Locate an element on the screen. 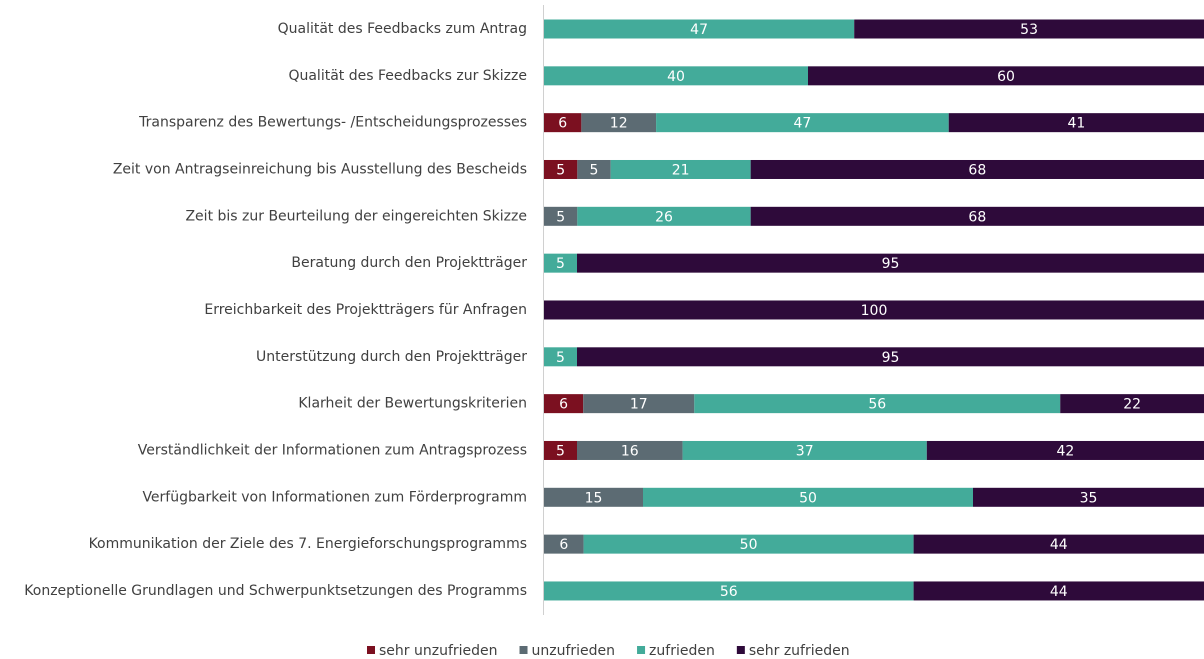  data-label: 21 is located at coordinates (681, 170).